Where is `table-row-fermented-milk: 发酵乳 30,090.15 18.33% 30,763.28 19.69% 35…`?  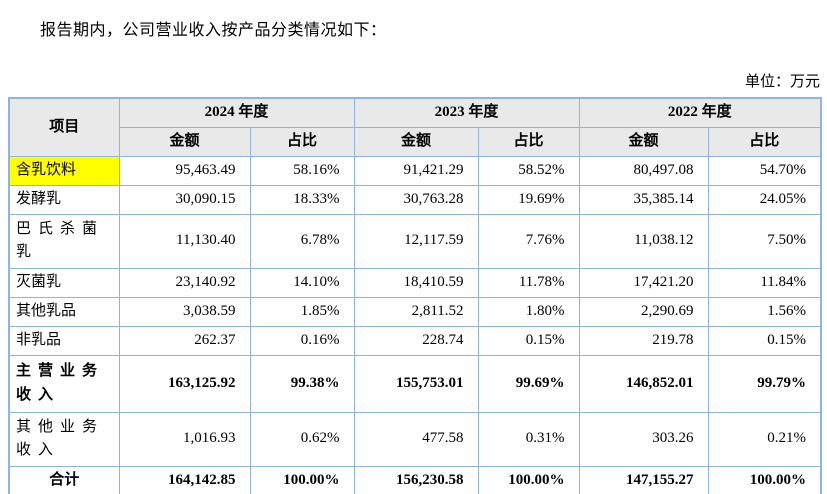 table-row-fermented-milk: 发酵乳 30,090.15 18.33% 30,763.28 19.69% 35… is located at coordinates (415, 199).